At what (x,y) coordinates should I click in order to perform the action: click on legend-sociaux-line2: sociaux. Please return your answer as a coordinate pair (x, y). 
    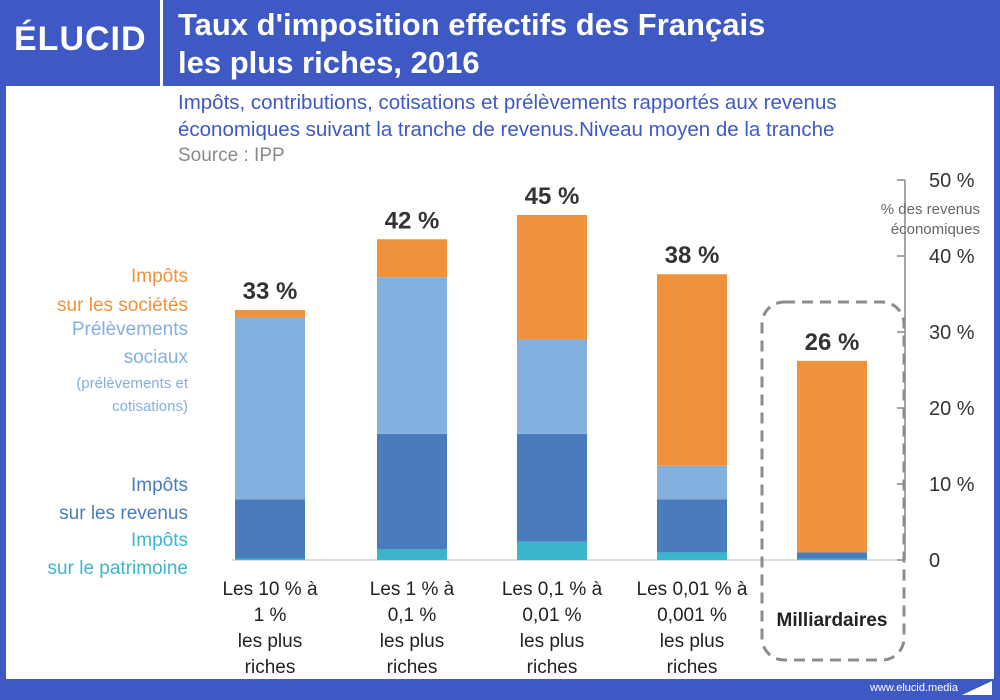
    Looking at the image, I should click on (155, 357).